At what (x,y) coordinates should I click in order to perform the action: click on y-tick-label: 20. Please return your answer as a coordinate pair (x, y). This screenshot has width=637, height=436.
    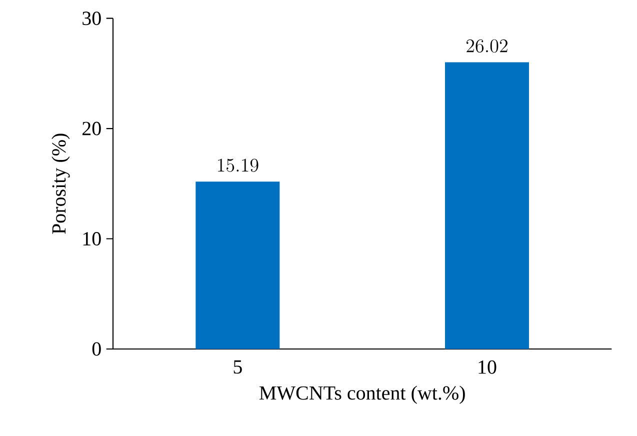
    Looking at the image, I should click on (91, 129).